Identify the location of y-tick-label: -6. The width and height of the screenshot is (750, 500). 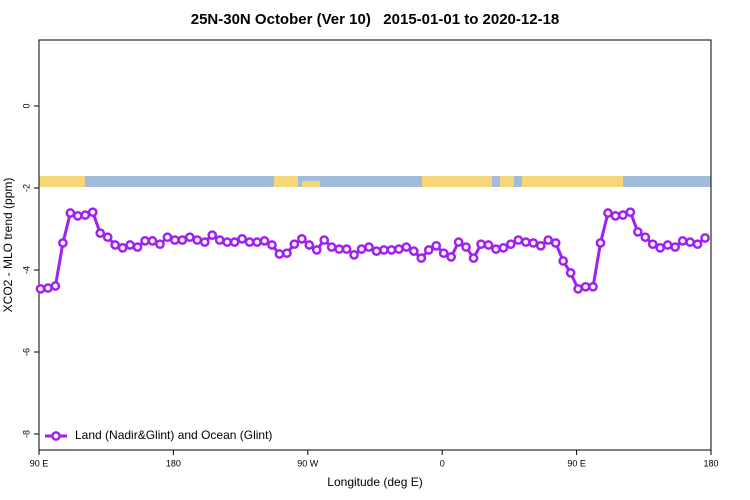
(26, 352).